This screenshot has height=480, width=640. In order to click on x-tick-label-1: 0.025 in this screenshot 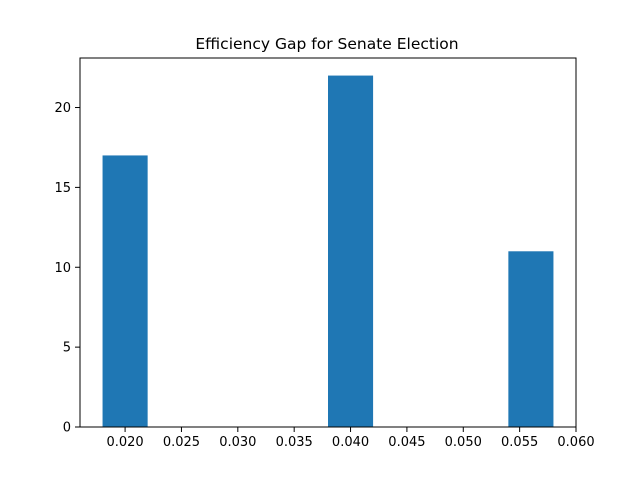, I will do `click(181, 442)`.